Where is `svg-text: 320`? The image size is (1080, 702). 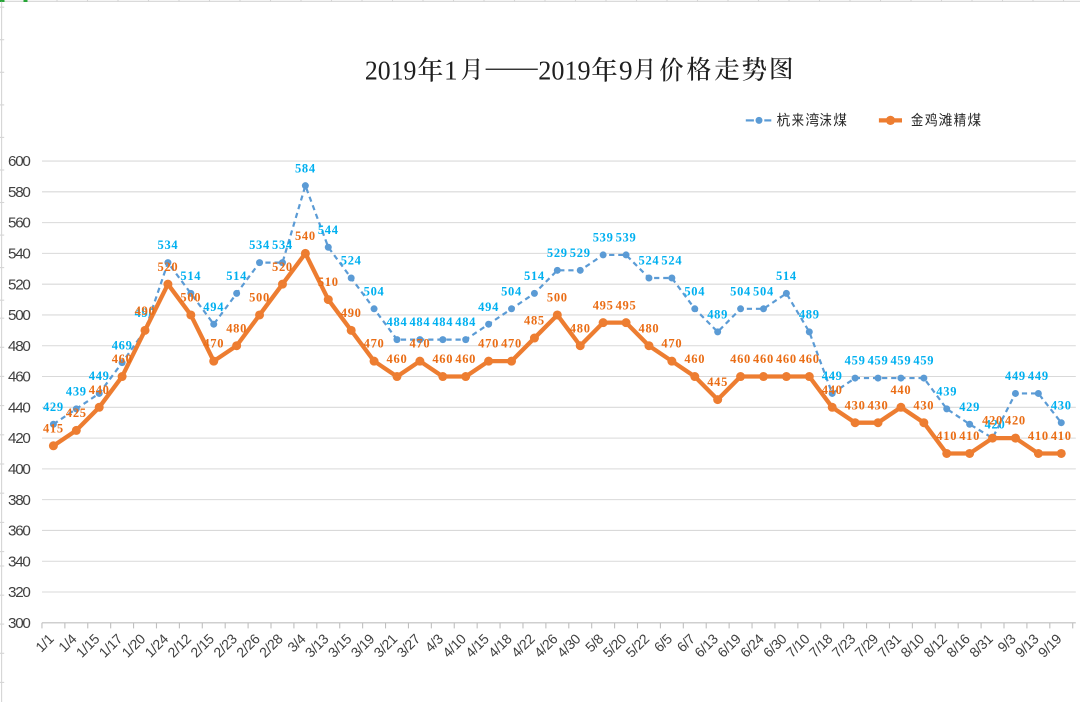
svg-text: 320 is located at coordinates (19, 592).